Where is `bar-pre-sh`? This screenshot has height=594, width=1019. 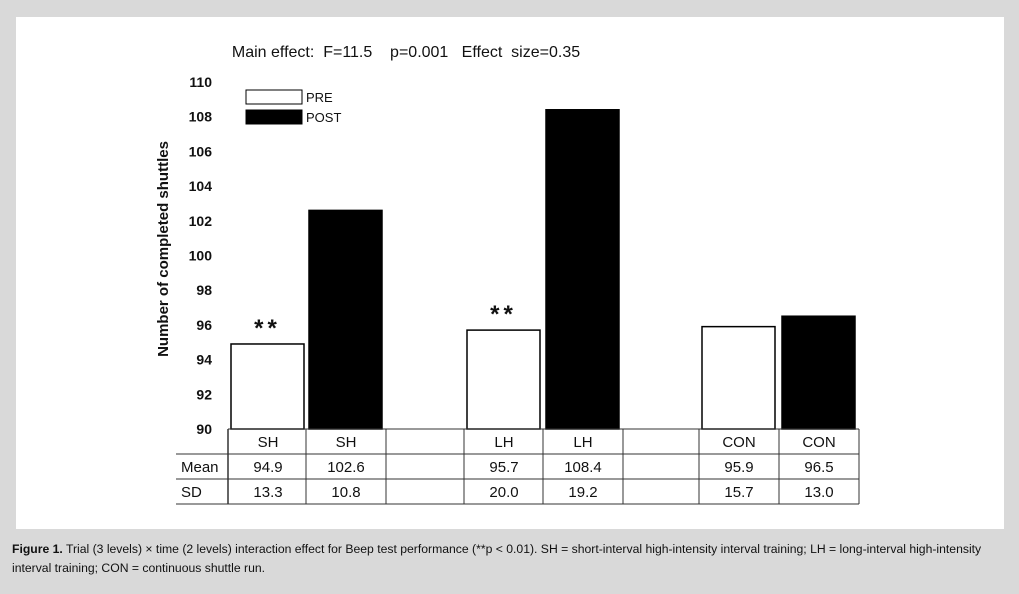 bar-pre-sh is located at coordinates (267, 386).